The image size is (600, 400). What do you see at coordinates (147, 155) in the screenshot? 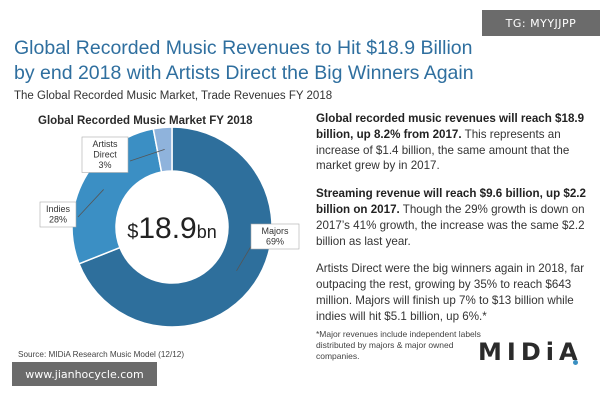
I see `callout-line-artists-direct` at bounding box center [147, 155].